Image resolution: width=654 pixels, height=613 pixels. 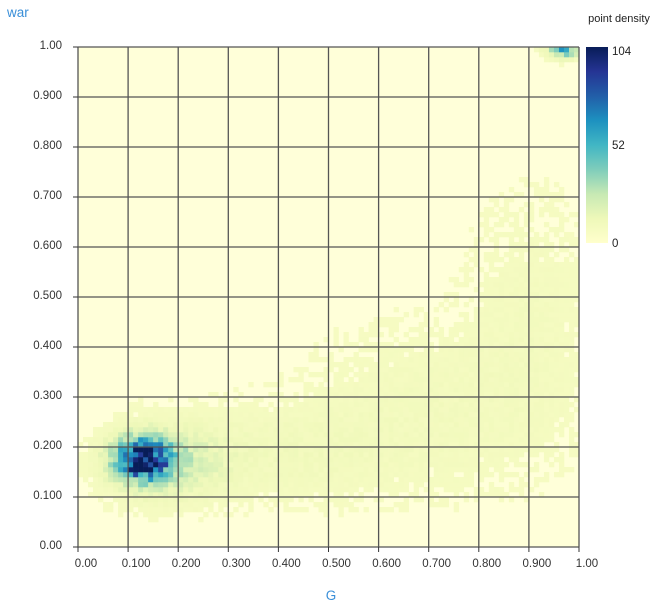 I want to click on legend-label-min: 0, so click(x=615, y=244).